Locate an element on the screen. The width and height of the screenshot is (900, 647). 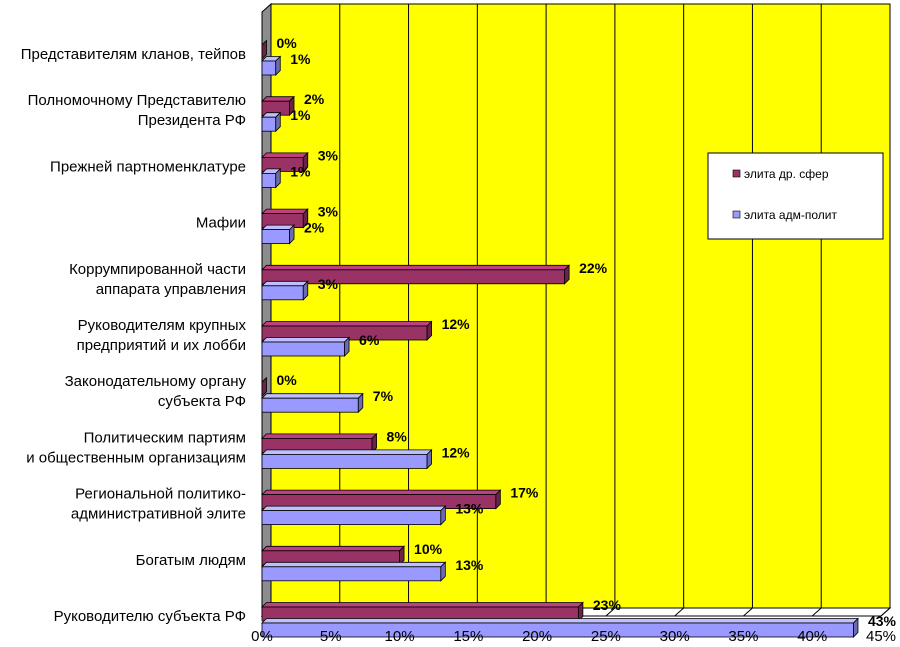
x-tick-label: 35% is located at coordinates (743, 636).